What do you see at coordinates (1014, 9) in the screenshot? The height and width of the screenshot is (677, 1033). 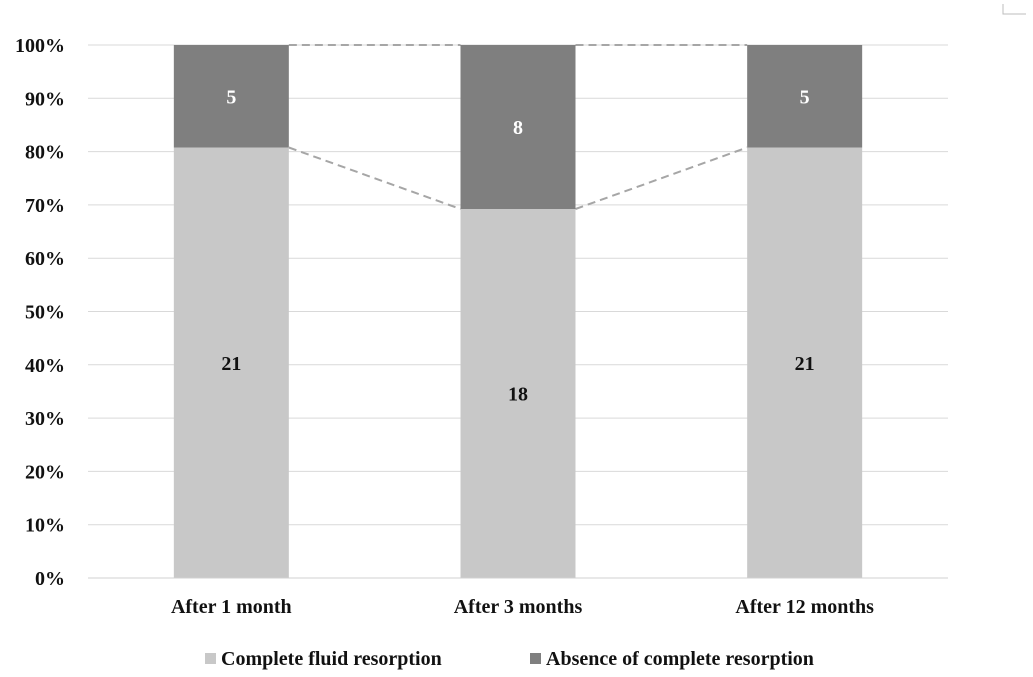 I see `corner-mark` at bounding box center [1014, 9].